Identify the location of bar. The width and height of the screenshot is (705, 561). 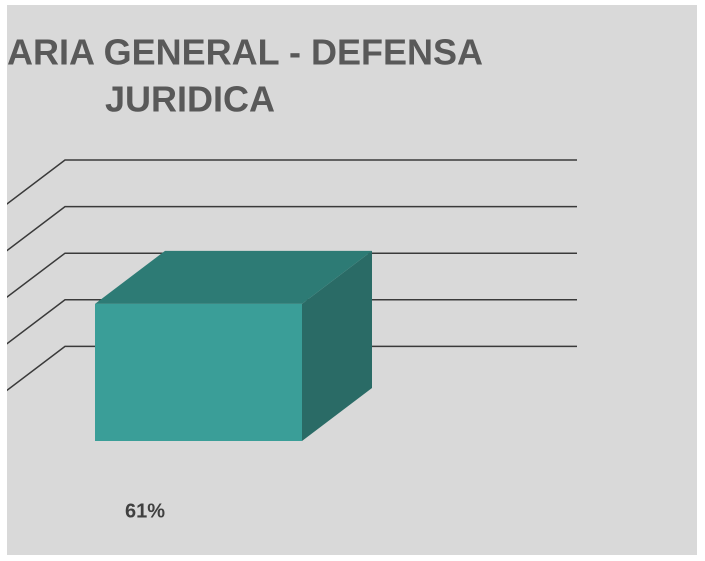
(198, 372).